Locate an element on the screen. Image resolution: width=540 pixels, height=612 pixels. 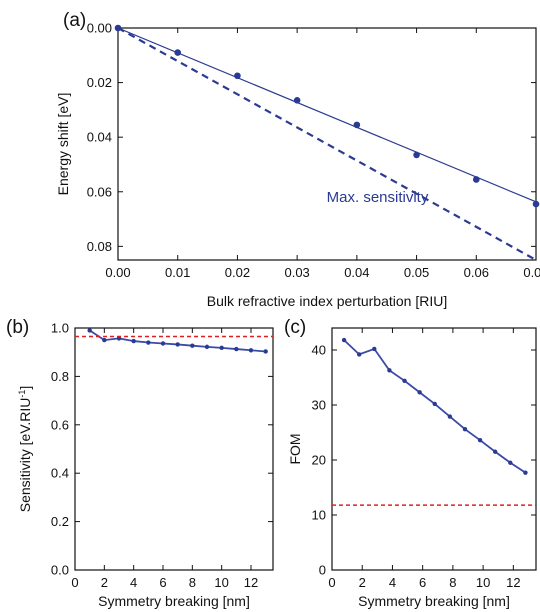
panel-b-ylabel-end: ] is located at coordinates (25, 388).